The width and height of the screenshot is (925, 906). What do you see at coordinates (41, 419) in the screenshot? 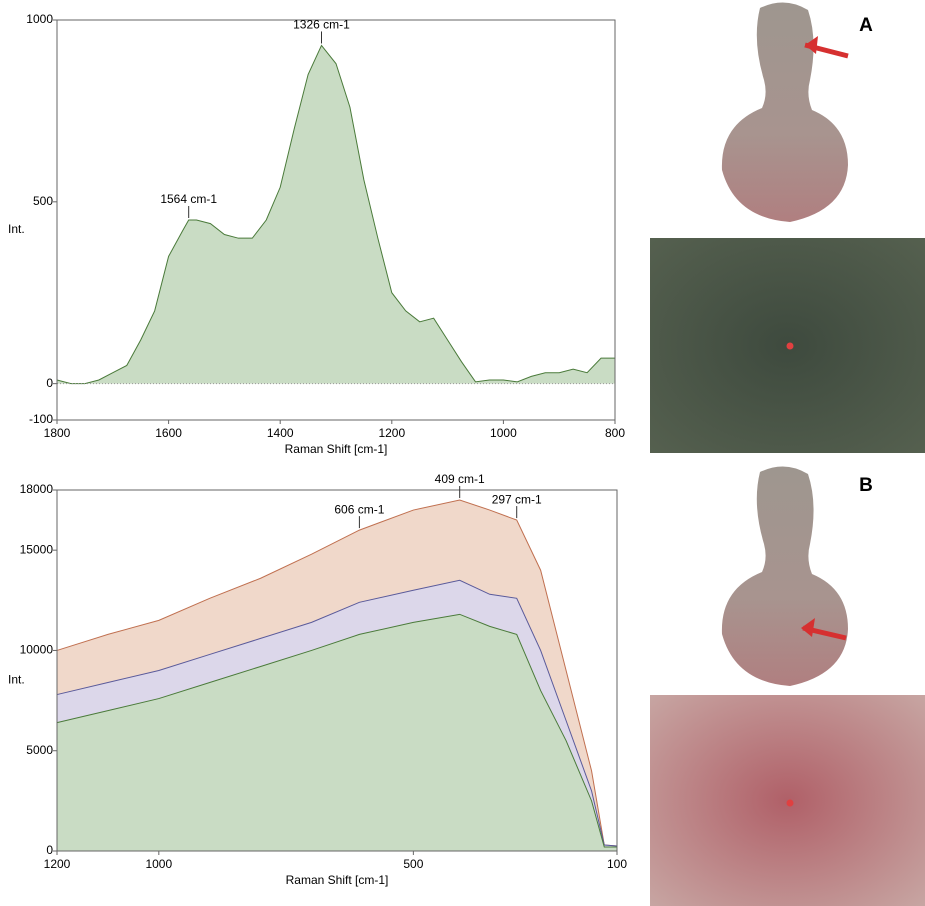
I see `y-tick-label: -100` at bounding box center [41, 419].